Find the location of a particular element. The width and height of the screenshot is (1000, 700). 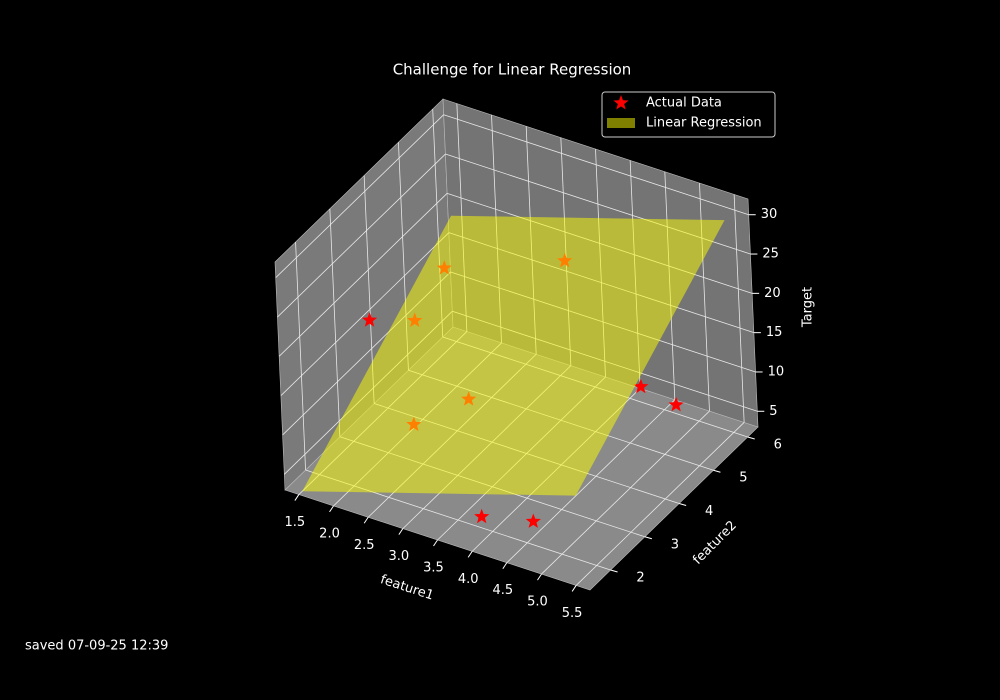

x-tick-label: 5.5 is located at coordinates (572, 613).